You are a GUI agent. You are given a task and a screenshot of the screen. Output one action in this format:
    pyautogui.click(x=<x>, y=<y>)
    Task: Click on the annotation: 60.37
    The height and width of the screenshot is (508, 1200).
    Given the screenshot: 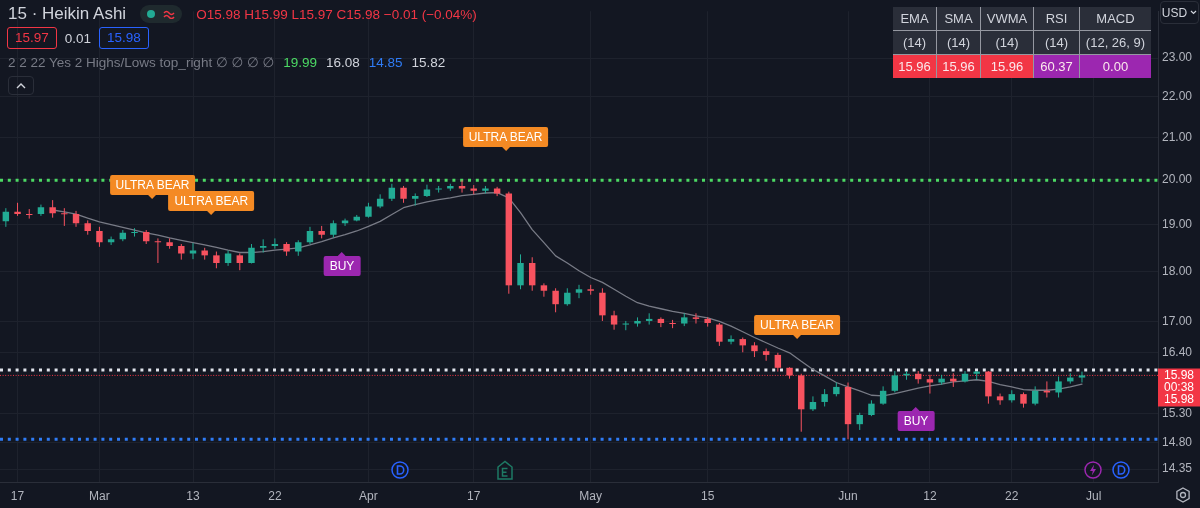 What is the action you would take?
    pyautogui.click(x=1056, y=66)
    